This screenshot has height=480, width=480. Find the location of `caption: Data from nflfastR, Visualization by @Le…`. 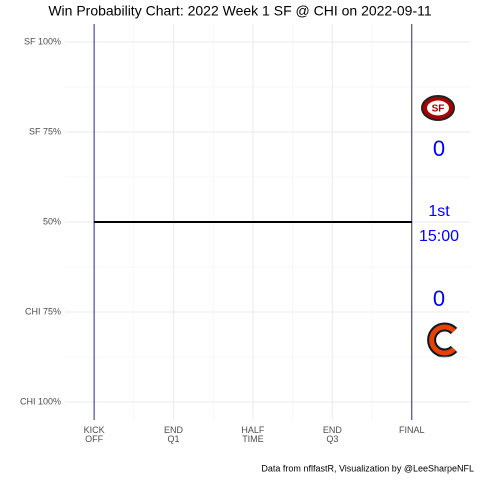

caption: Data from nflfastR, Visualization by @Le… is located at coordinates (367, 468).